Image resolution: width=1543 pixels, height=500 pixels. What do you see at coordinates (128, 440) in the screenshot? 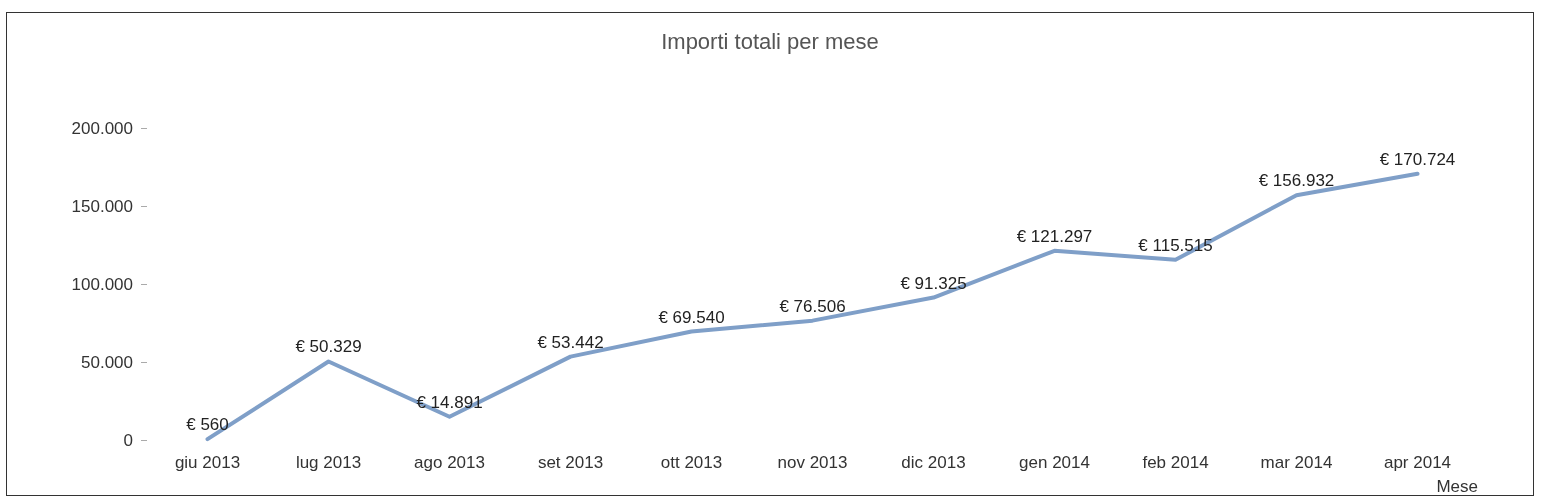
I see `y-tick-label: 0` at bounding box center [128, 440].